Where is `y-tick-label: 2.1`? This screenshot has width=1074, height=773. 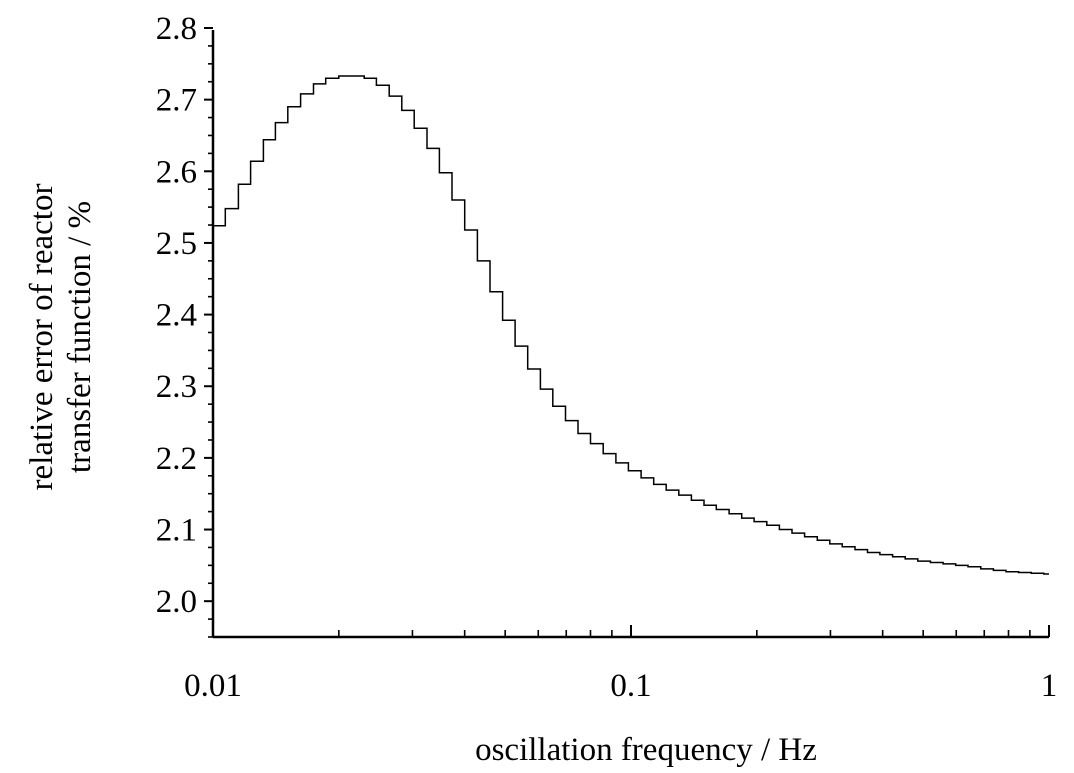
y-tick-label: 2.1 is located at coordinates (176, 531).